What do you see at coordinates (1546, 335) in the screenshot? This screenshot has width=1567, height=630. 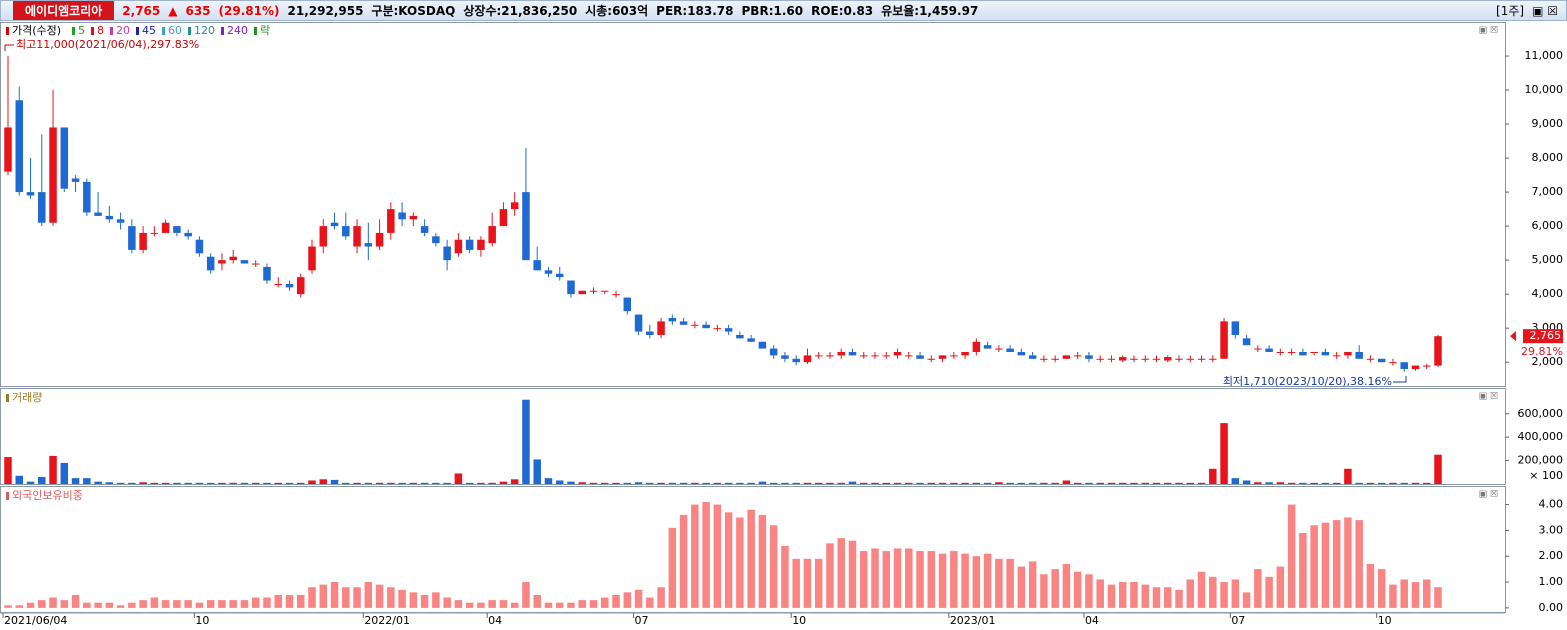 I see `last-price-label: 2,765` at bounding box center [1546, 335].